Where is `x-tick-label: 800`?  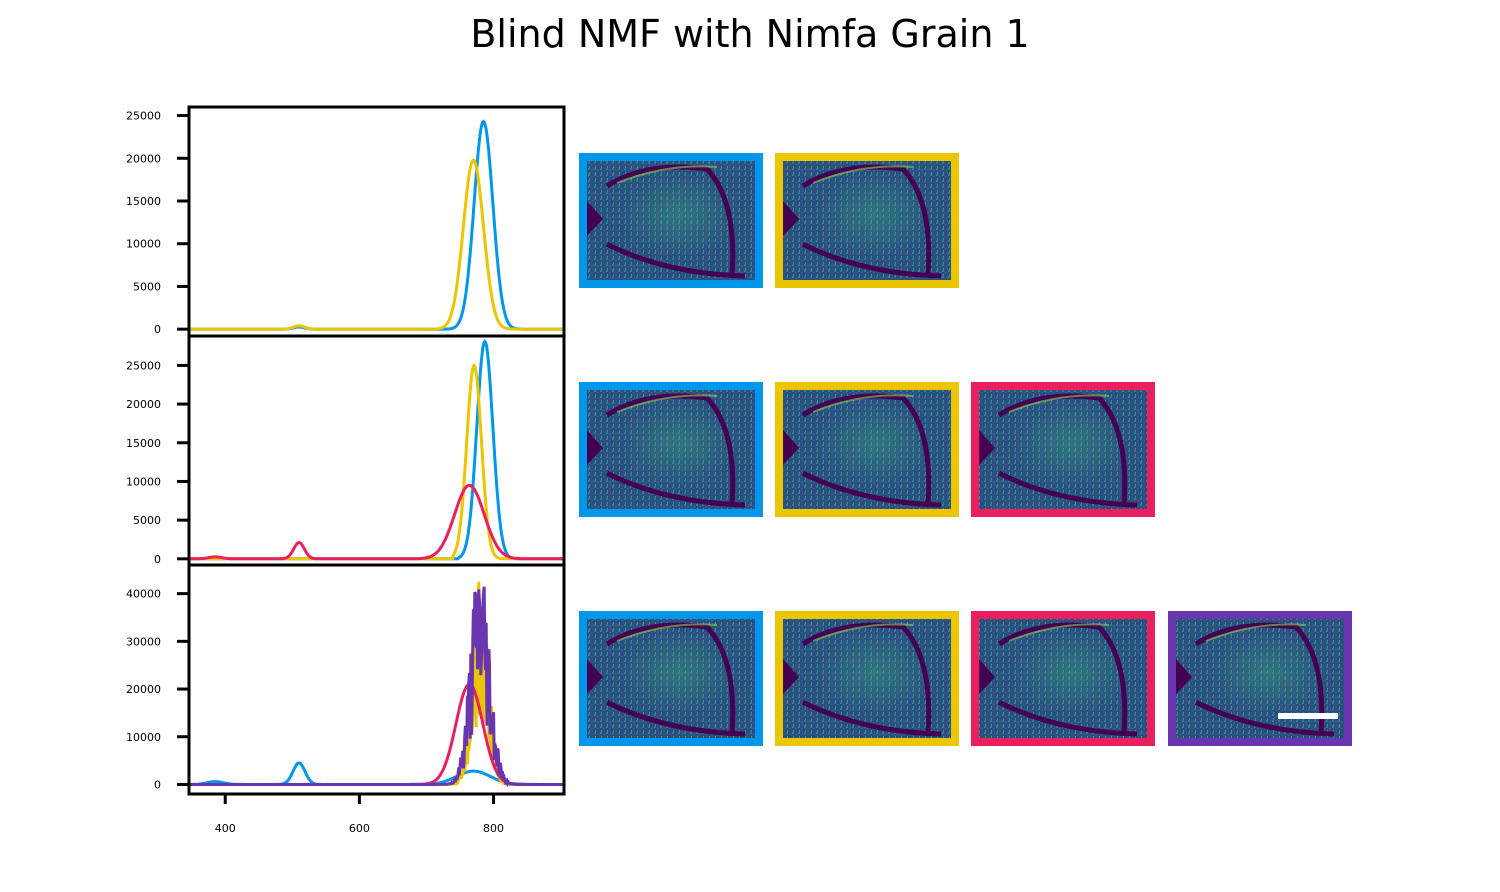
x-tick-label: 800 is located at coordinates (493, 828).